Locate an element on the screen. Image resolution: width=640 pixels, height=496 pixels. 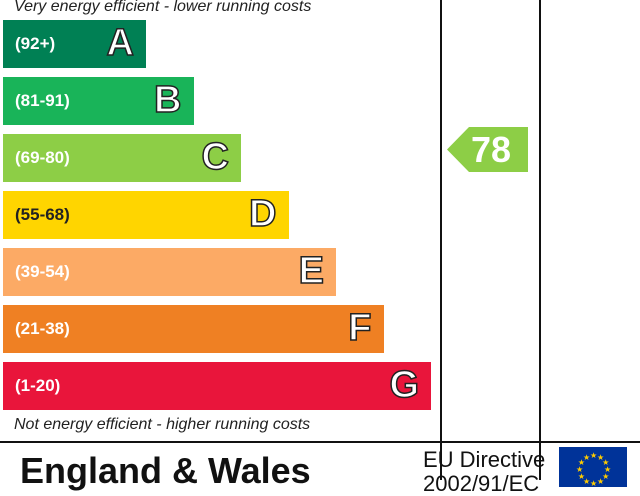
current-rating-value: 78 is located at coordinates (491, 149).